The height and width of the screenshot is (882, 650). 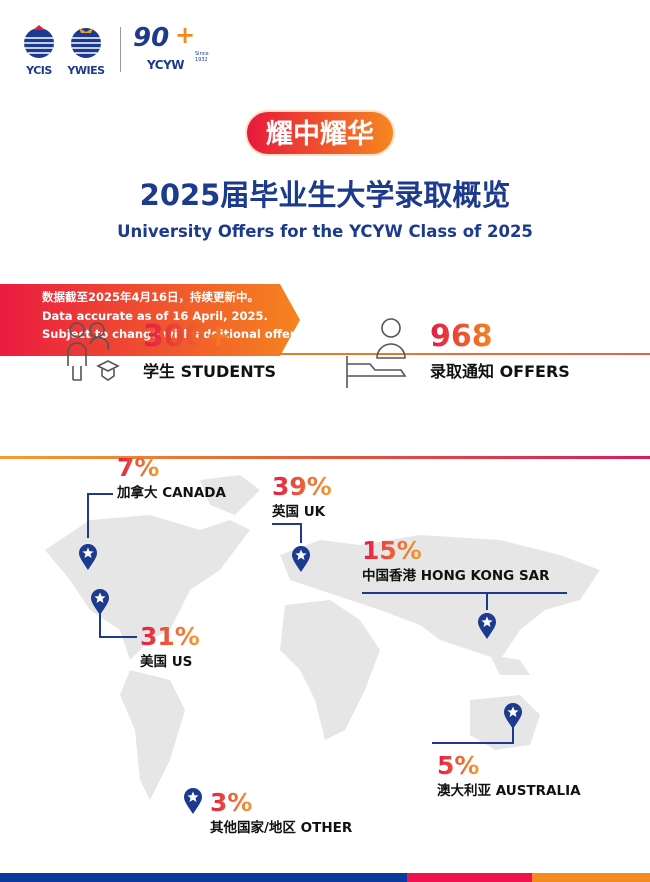 I want to click on us-percent: 31%, so click(x=170, y=636).